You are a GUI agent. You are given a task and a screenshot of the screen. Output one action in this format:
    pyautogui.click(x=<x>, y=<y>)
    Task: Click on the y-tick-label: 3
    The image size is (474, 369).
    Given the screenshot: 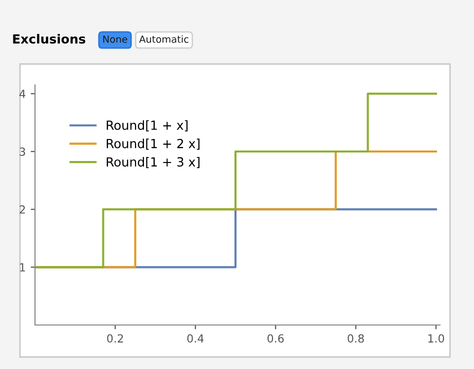 What is the action you would take?
    pyautogui.click(x=23, y=151)
    